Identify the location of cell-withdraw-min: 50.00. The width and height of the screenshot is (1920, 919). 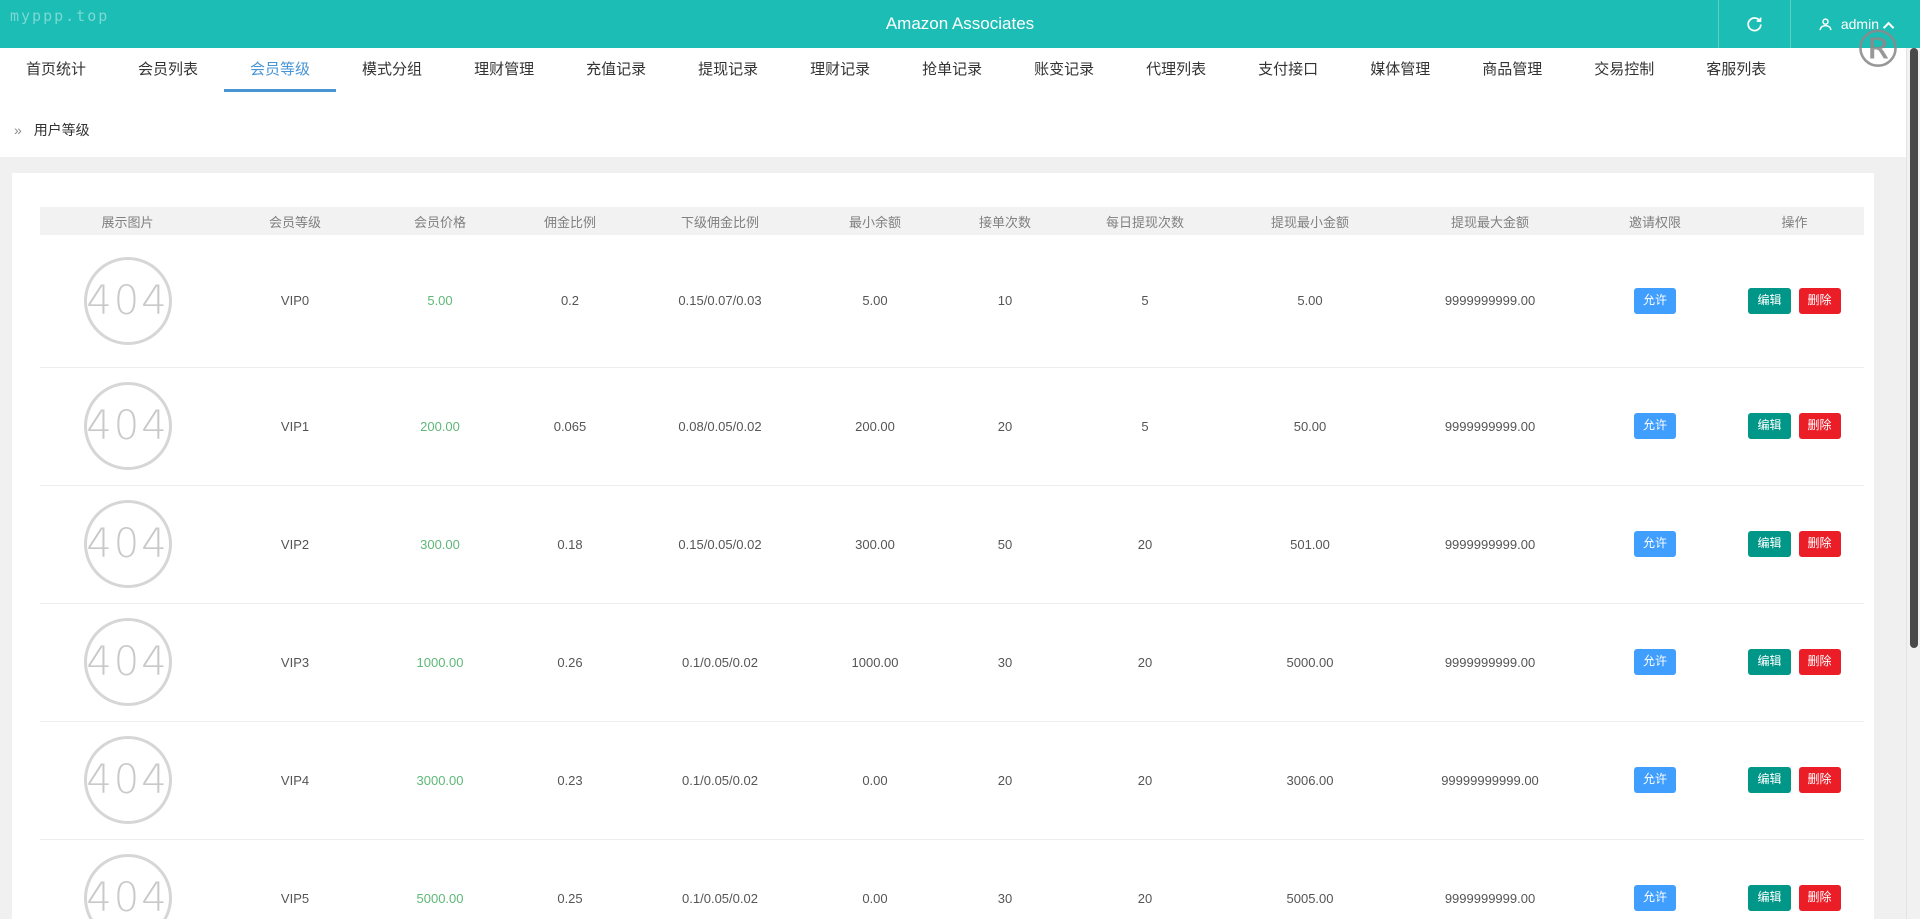
(1310, 426).